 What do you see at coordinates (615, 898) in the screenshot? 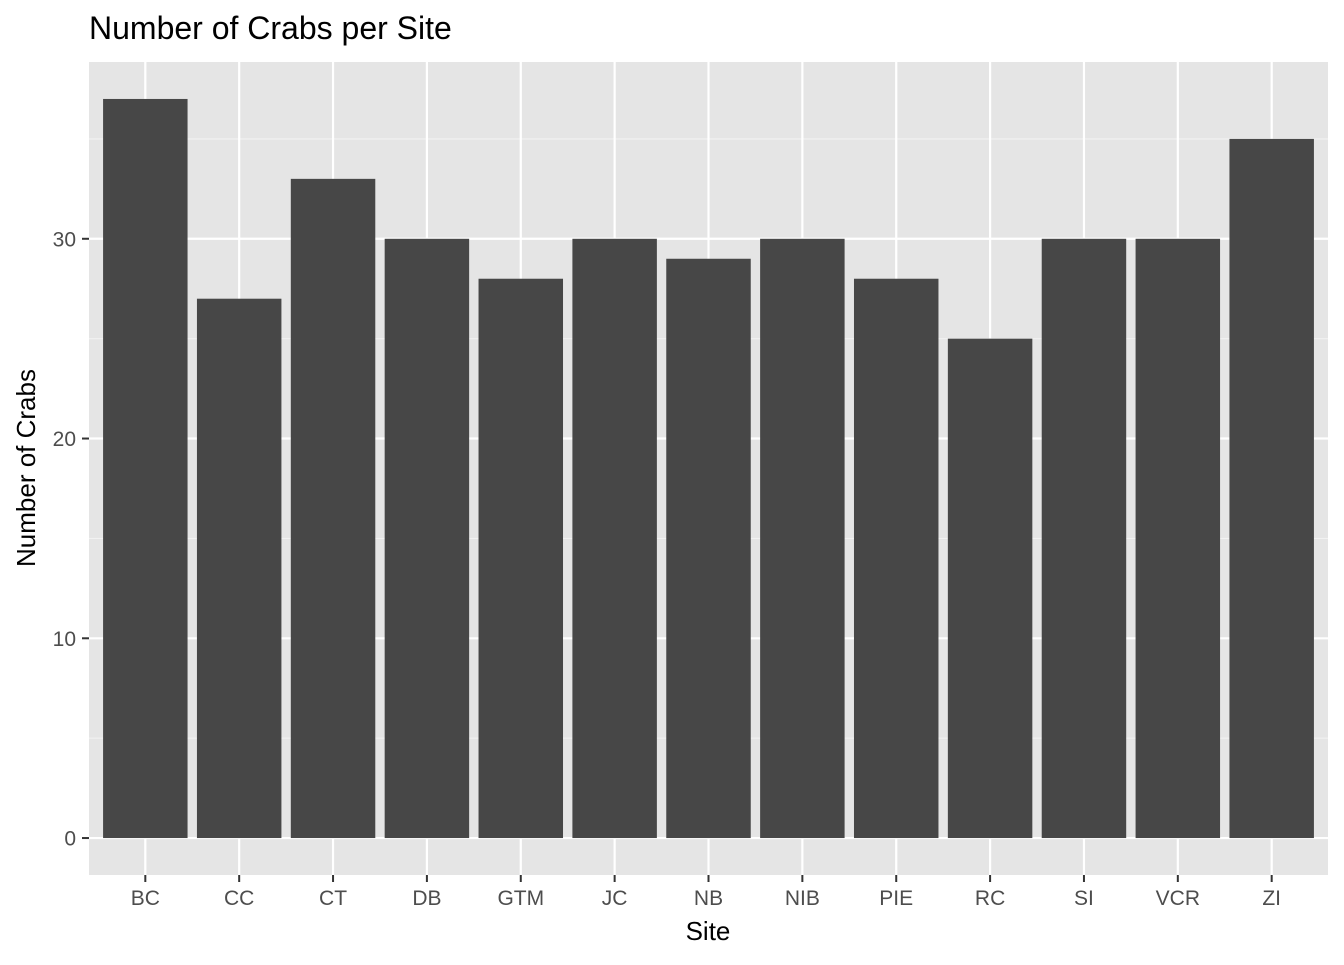
I see `x-tick-label: JC` at bounding box center [615, 898].